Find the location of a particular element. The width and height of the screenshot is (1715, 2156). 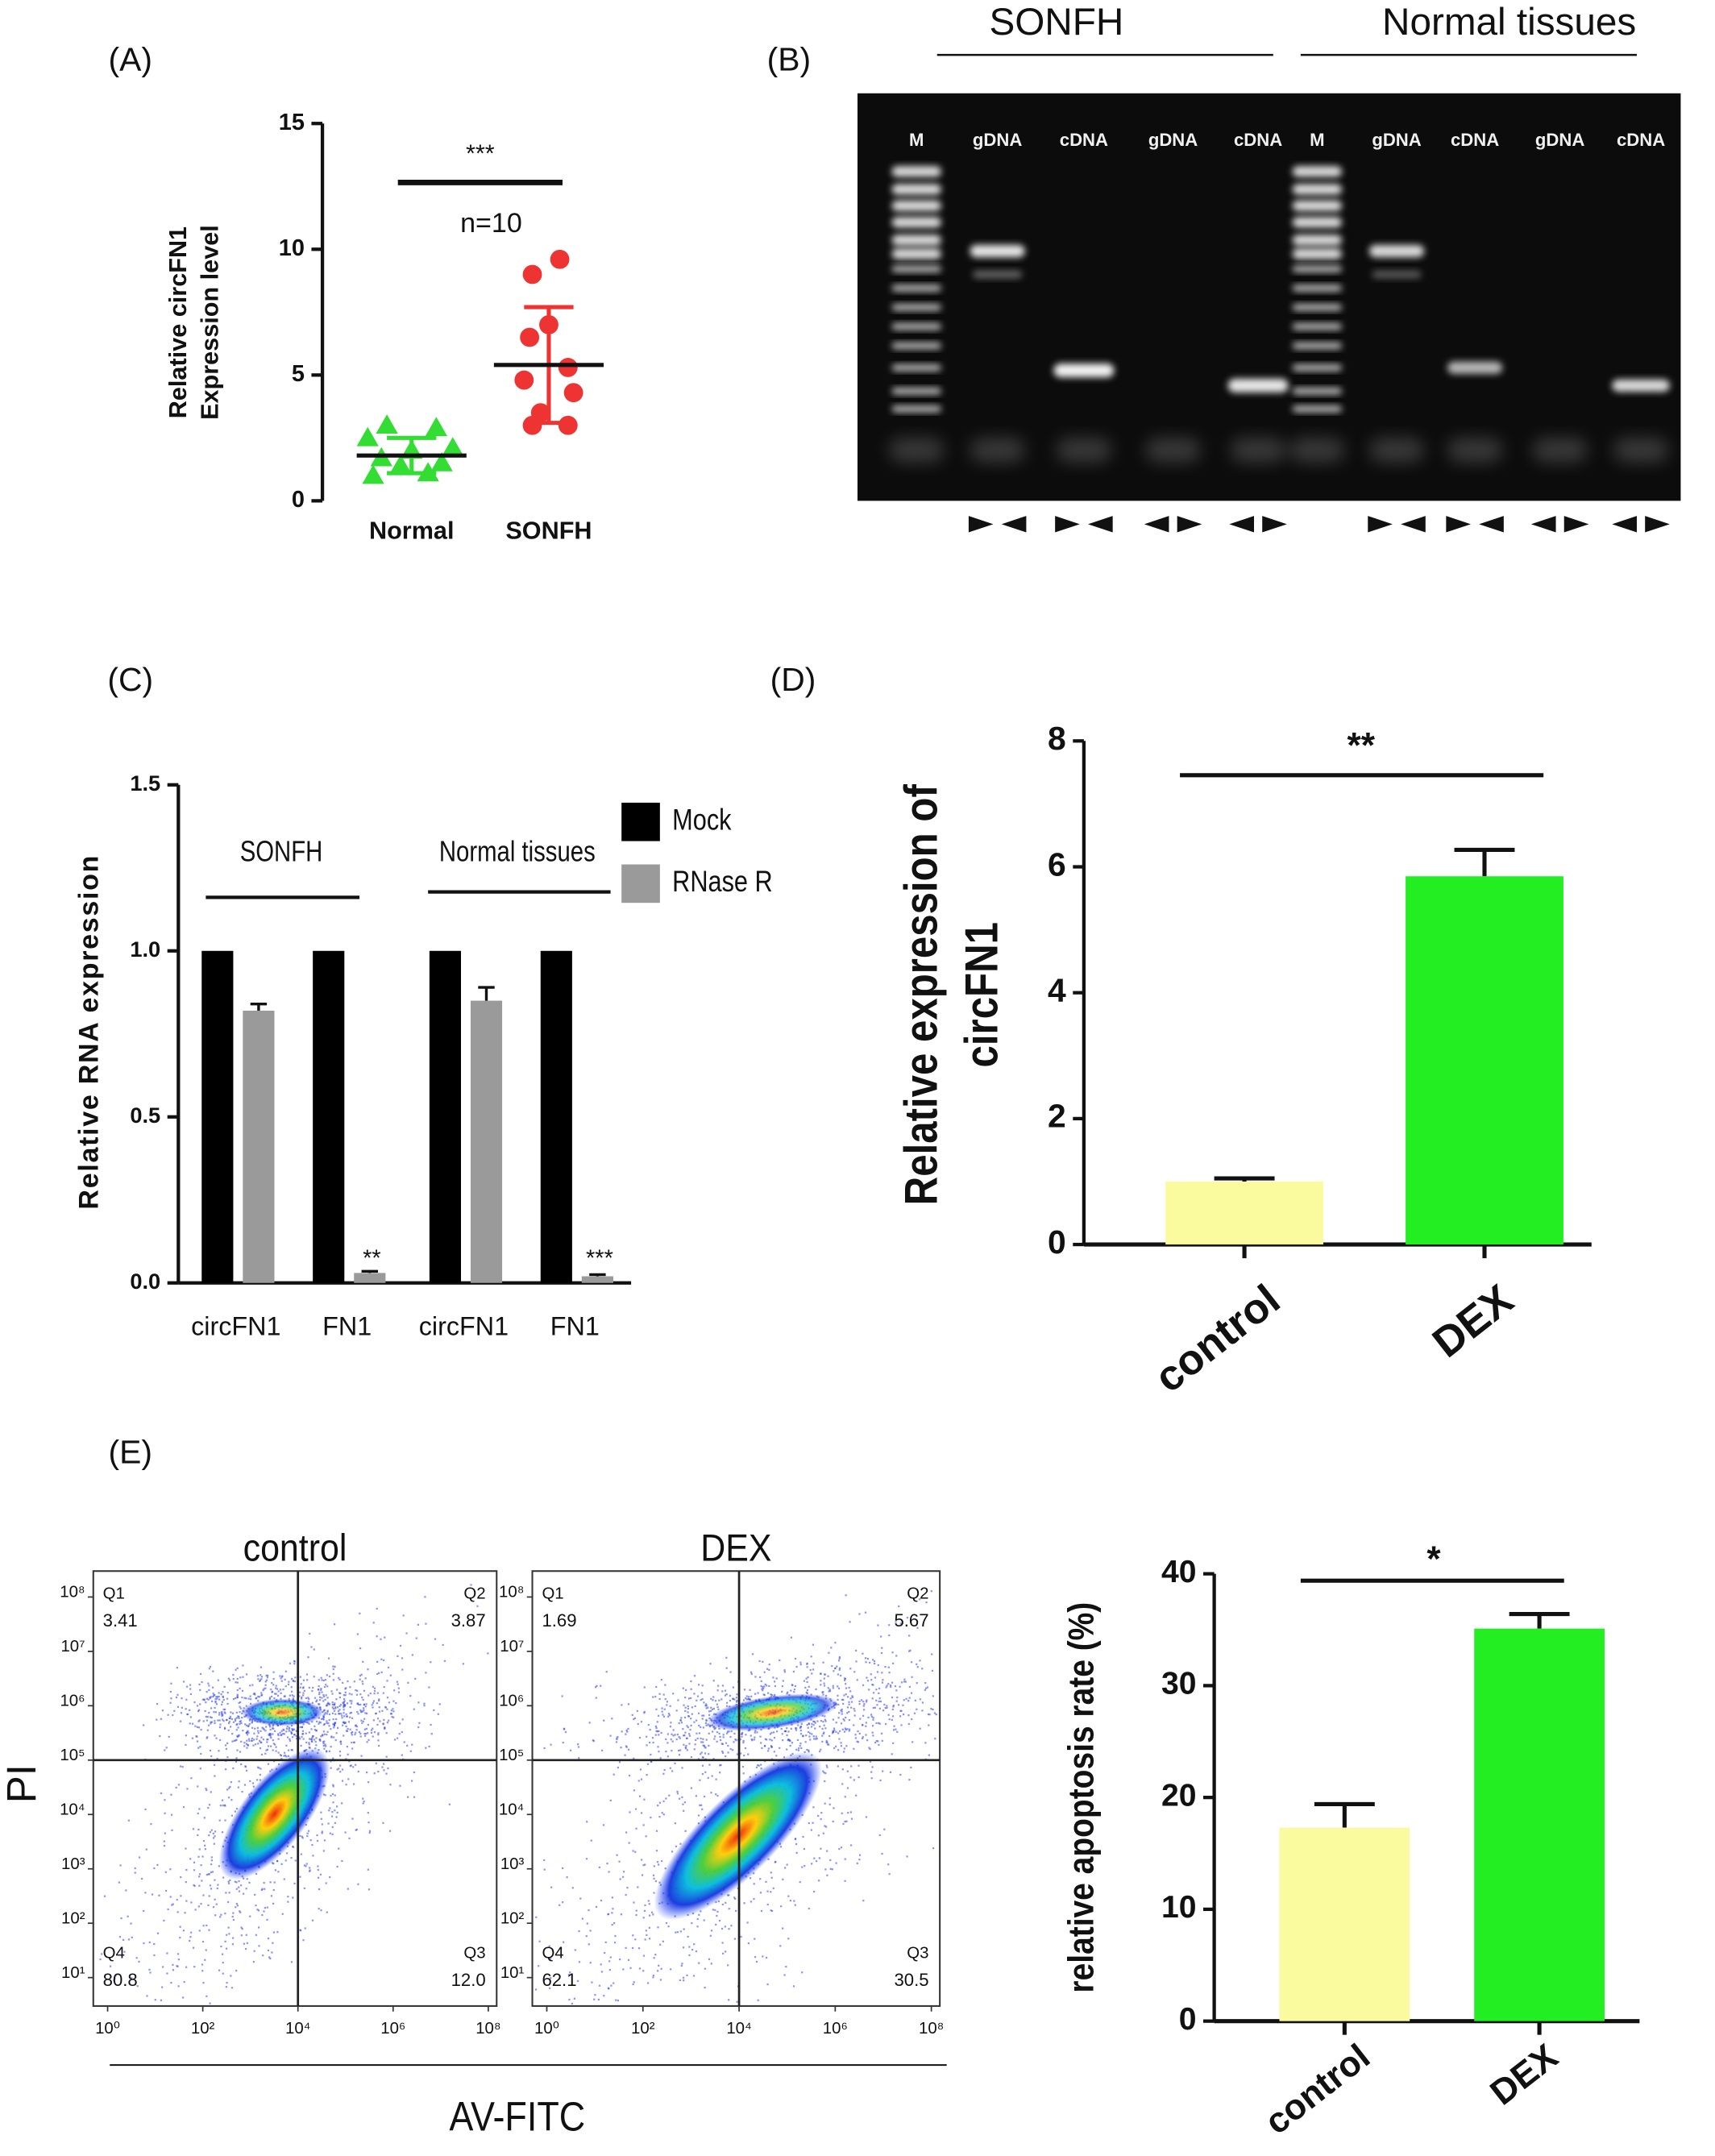

y-tick-label: 20 is located at coordinates (1179, 1795).